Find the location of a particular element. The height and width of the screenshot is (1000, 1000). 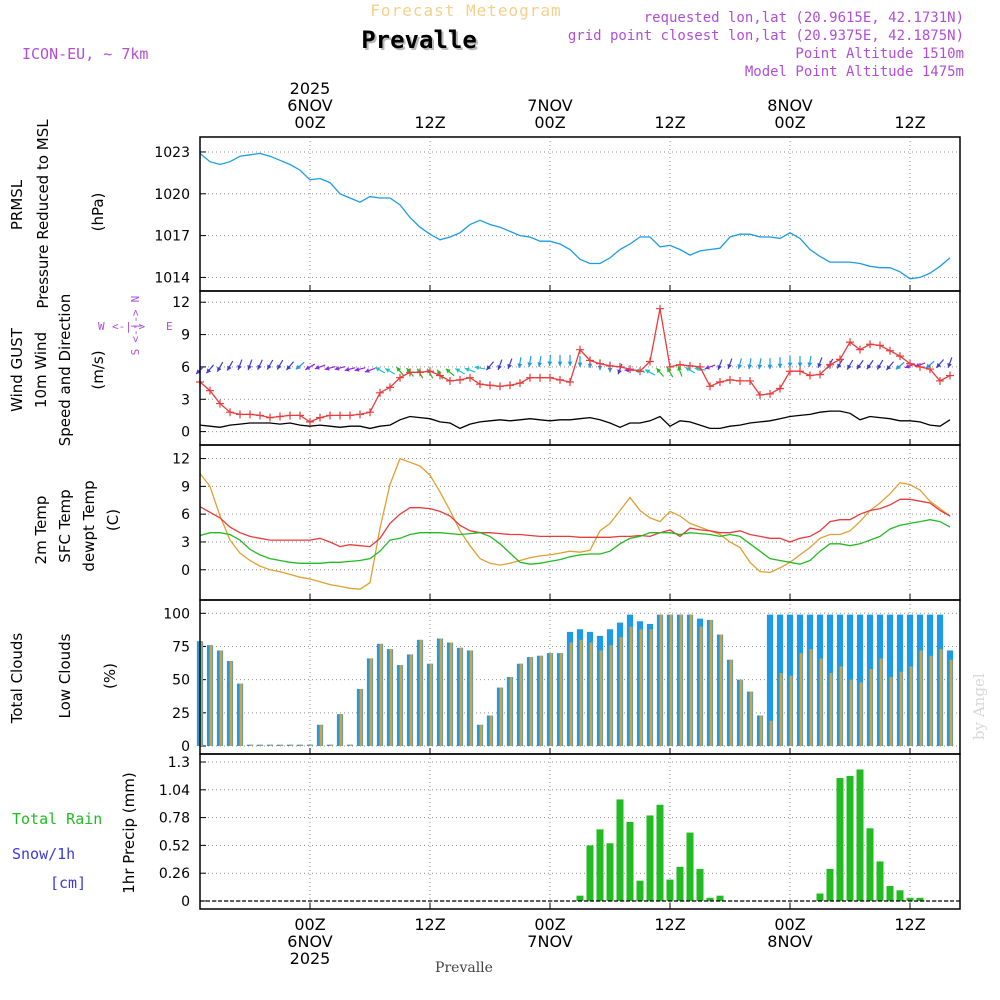

y-tick-label: 1023 is located at coordinates (172, 153).